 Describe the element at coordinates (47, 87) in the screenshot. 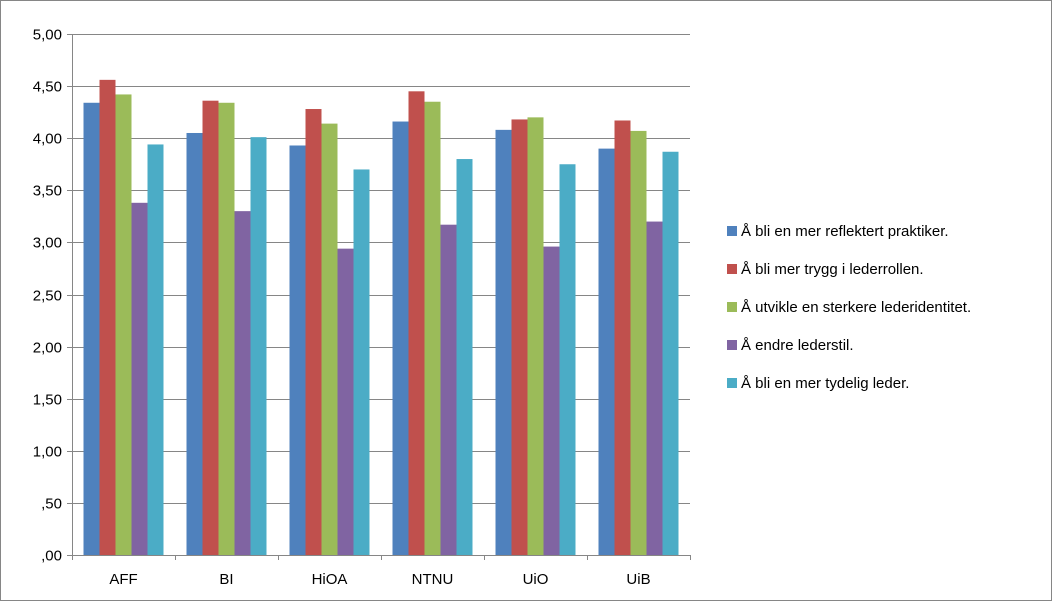

I see `y-tick-label: 4,50` at that location.